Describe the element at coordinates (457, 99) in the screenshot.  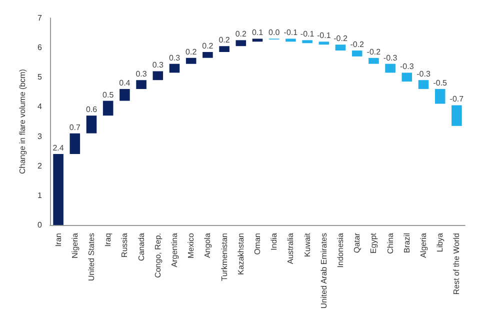
I see `data-label: -0.7` at that location.